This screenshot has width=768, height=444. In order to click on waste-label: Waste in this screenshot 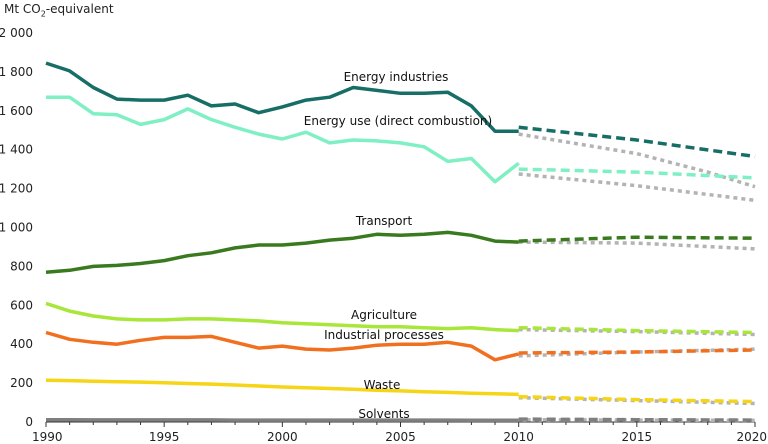, I will do `click(382, 385)`.